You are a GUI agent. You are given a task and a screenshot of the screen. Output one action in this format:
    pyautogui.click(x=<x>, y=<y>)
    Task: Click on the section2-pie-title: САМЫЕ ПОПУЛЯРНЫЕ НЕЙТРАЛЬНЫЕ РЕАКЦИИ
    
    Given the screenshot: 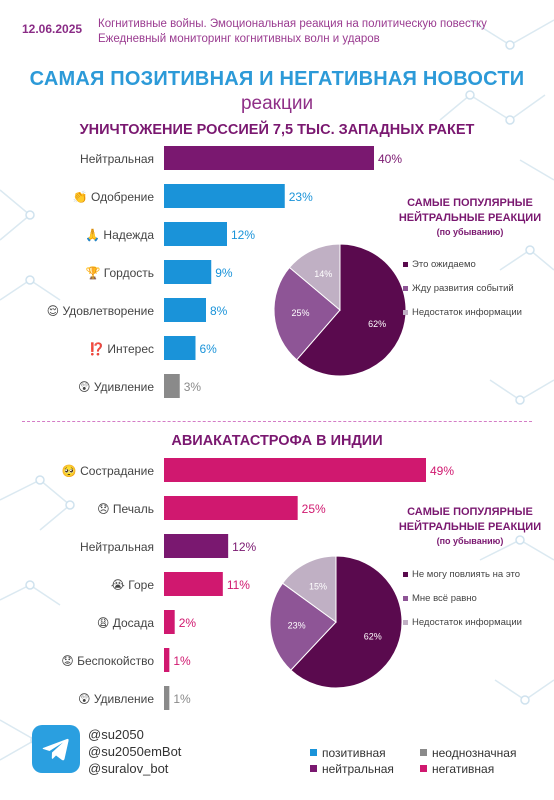 What is the action you would take?
    pyautogui.click(x=470, y=519)
    